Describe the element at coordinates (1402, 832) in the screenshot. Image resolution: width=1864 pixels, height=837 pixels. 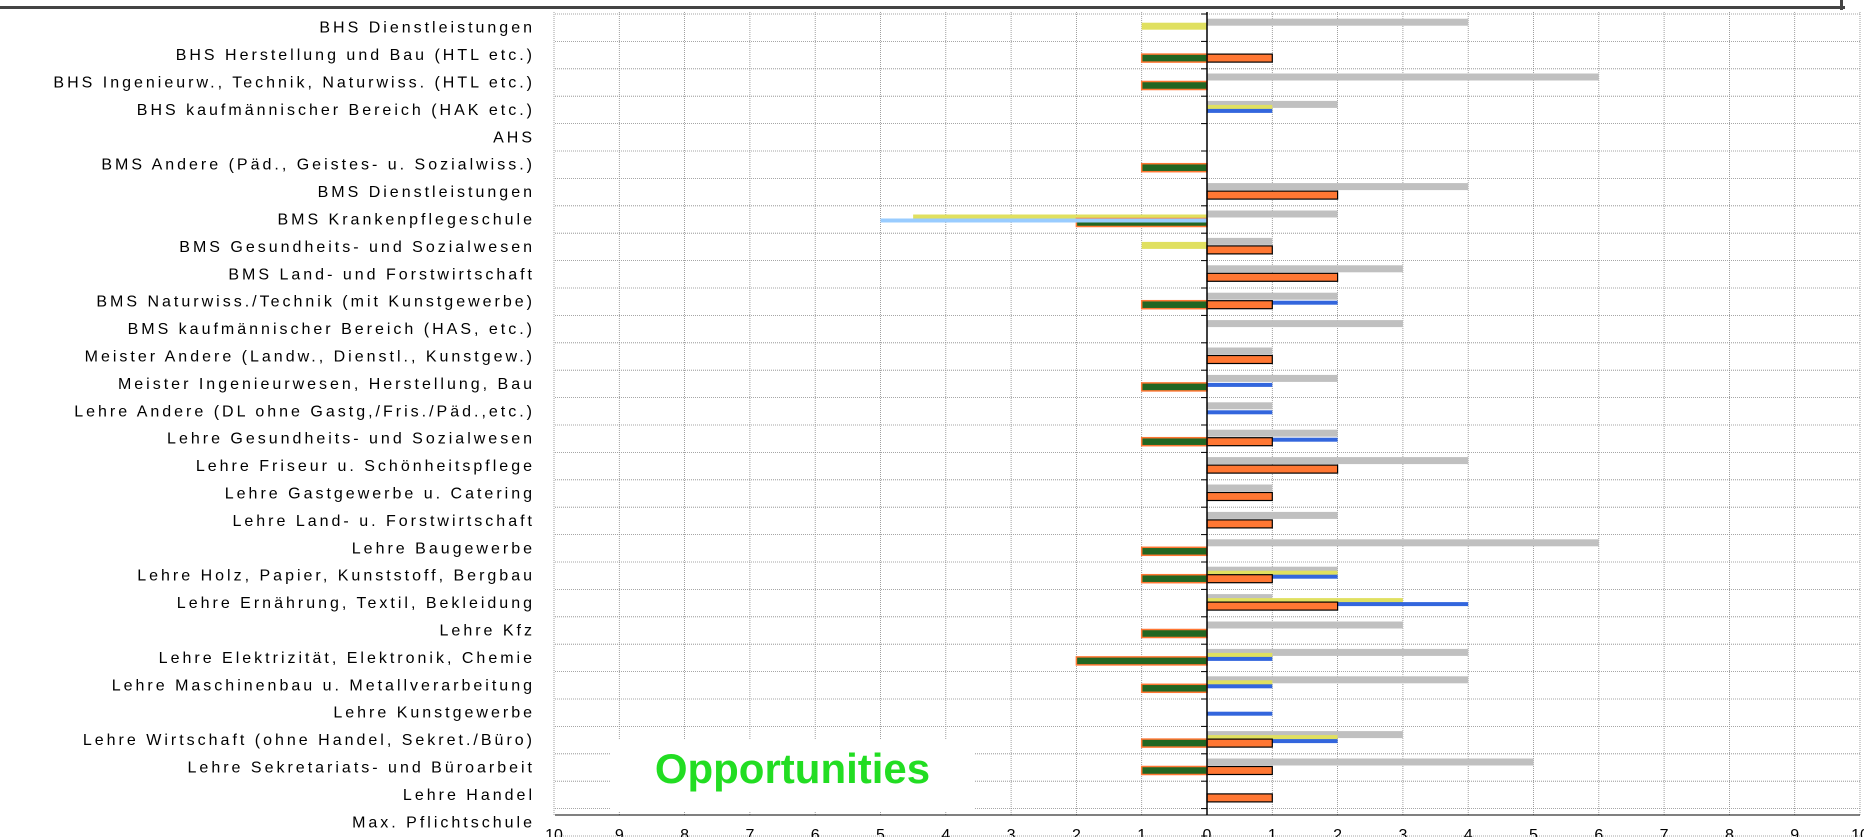
I see `x-tick-label: 3` at that location.